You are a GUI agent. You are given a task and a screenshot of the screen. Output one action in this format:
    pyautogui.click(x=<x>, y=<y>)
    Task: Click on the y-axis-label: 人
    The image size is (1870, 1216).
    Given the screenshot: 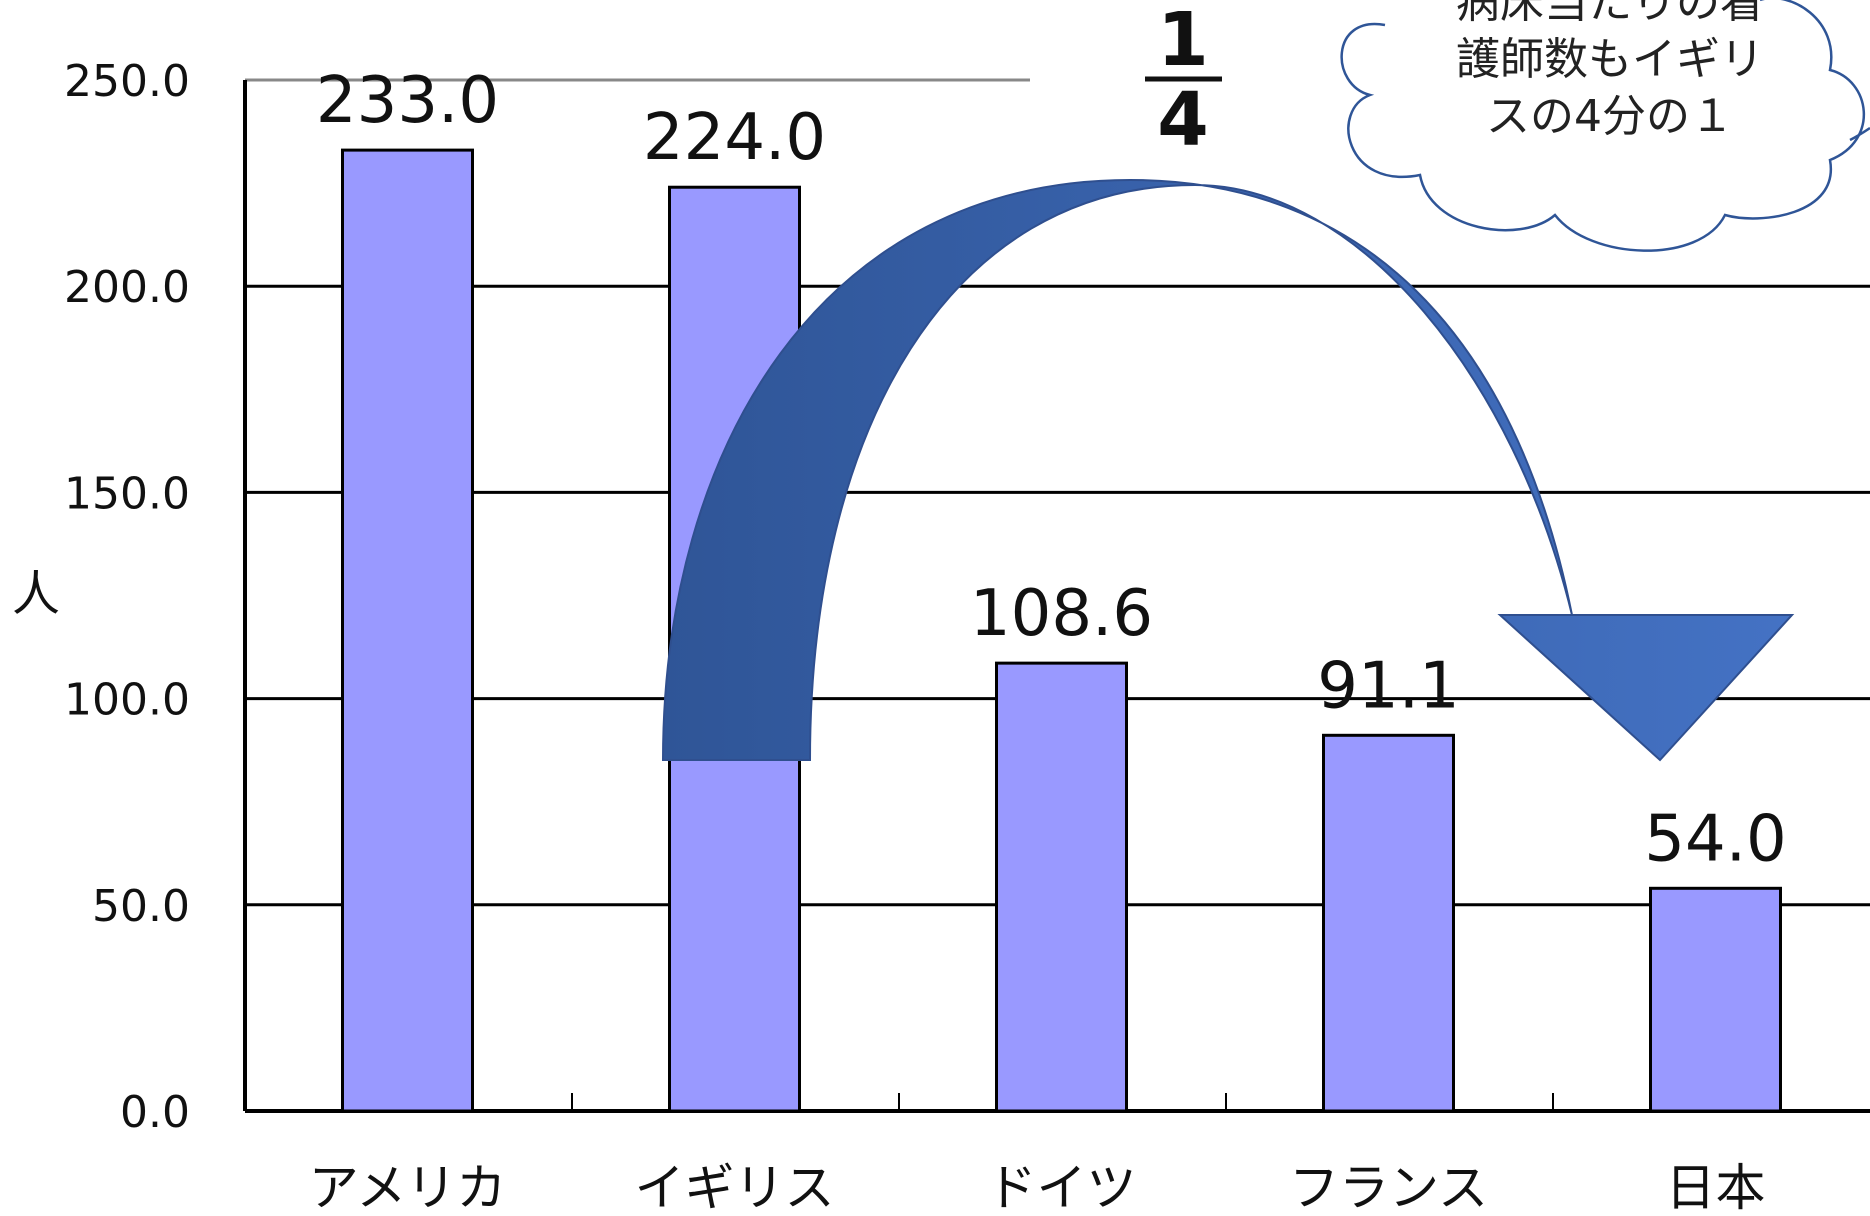 What is the action you would take?
    pyautogui.click(x=36, y=594)
    